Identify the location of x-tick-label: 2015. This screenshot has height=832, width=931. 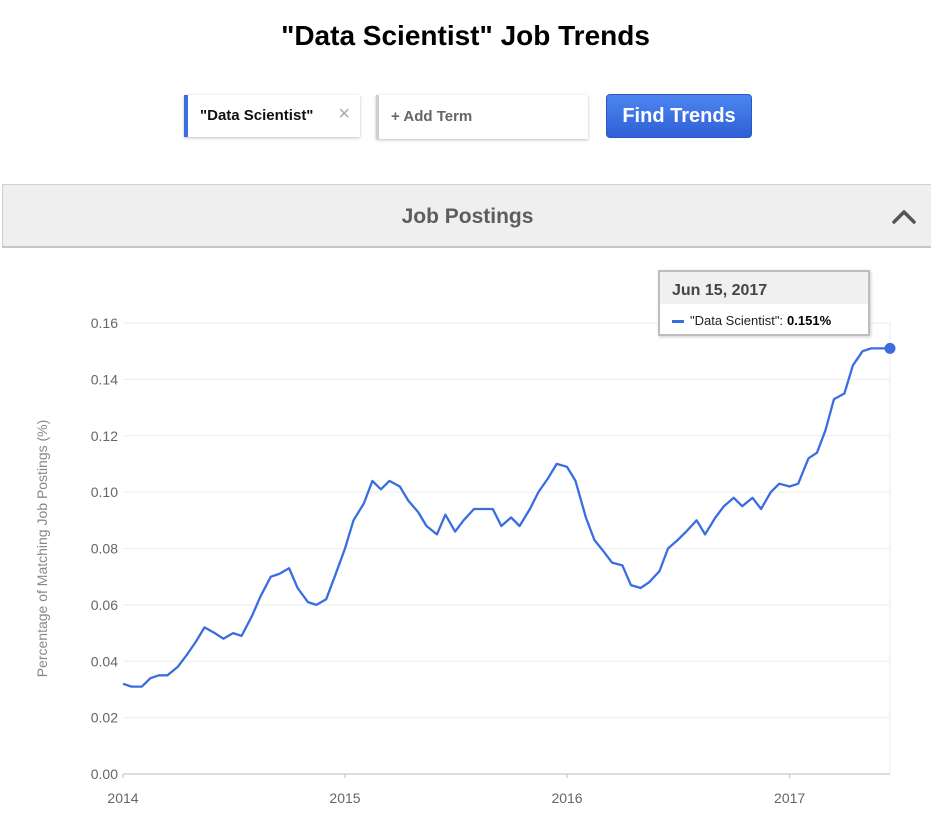
(344, 798).